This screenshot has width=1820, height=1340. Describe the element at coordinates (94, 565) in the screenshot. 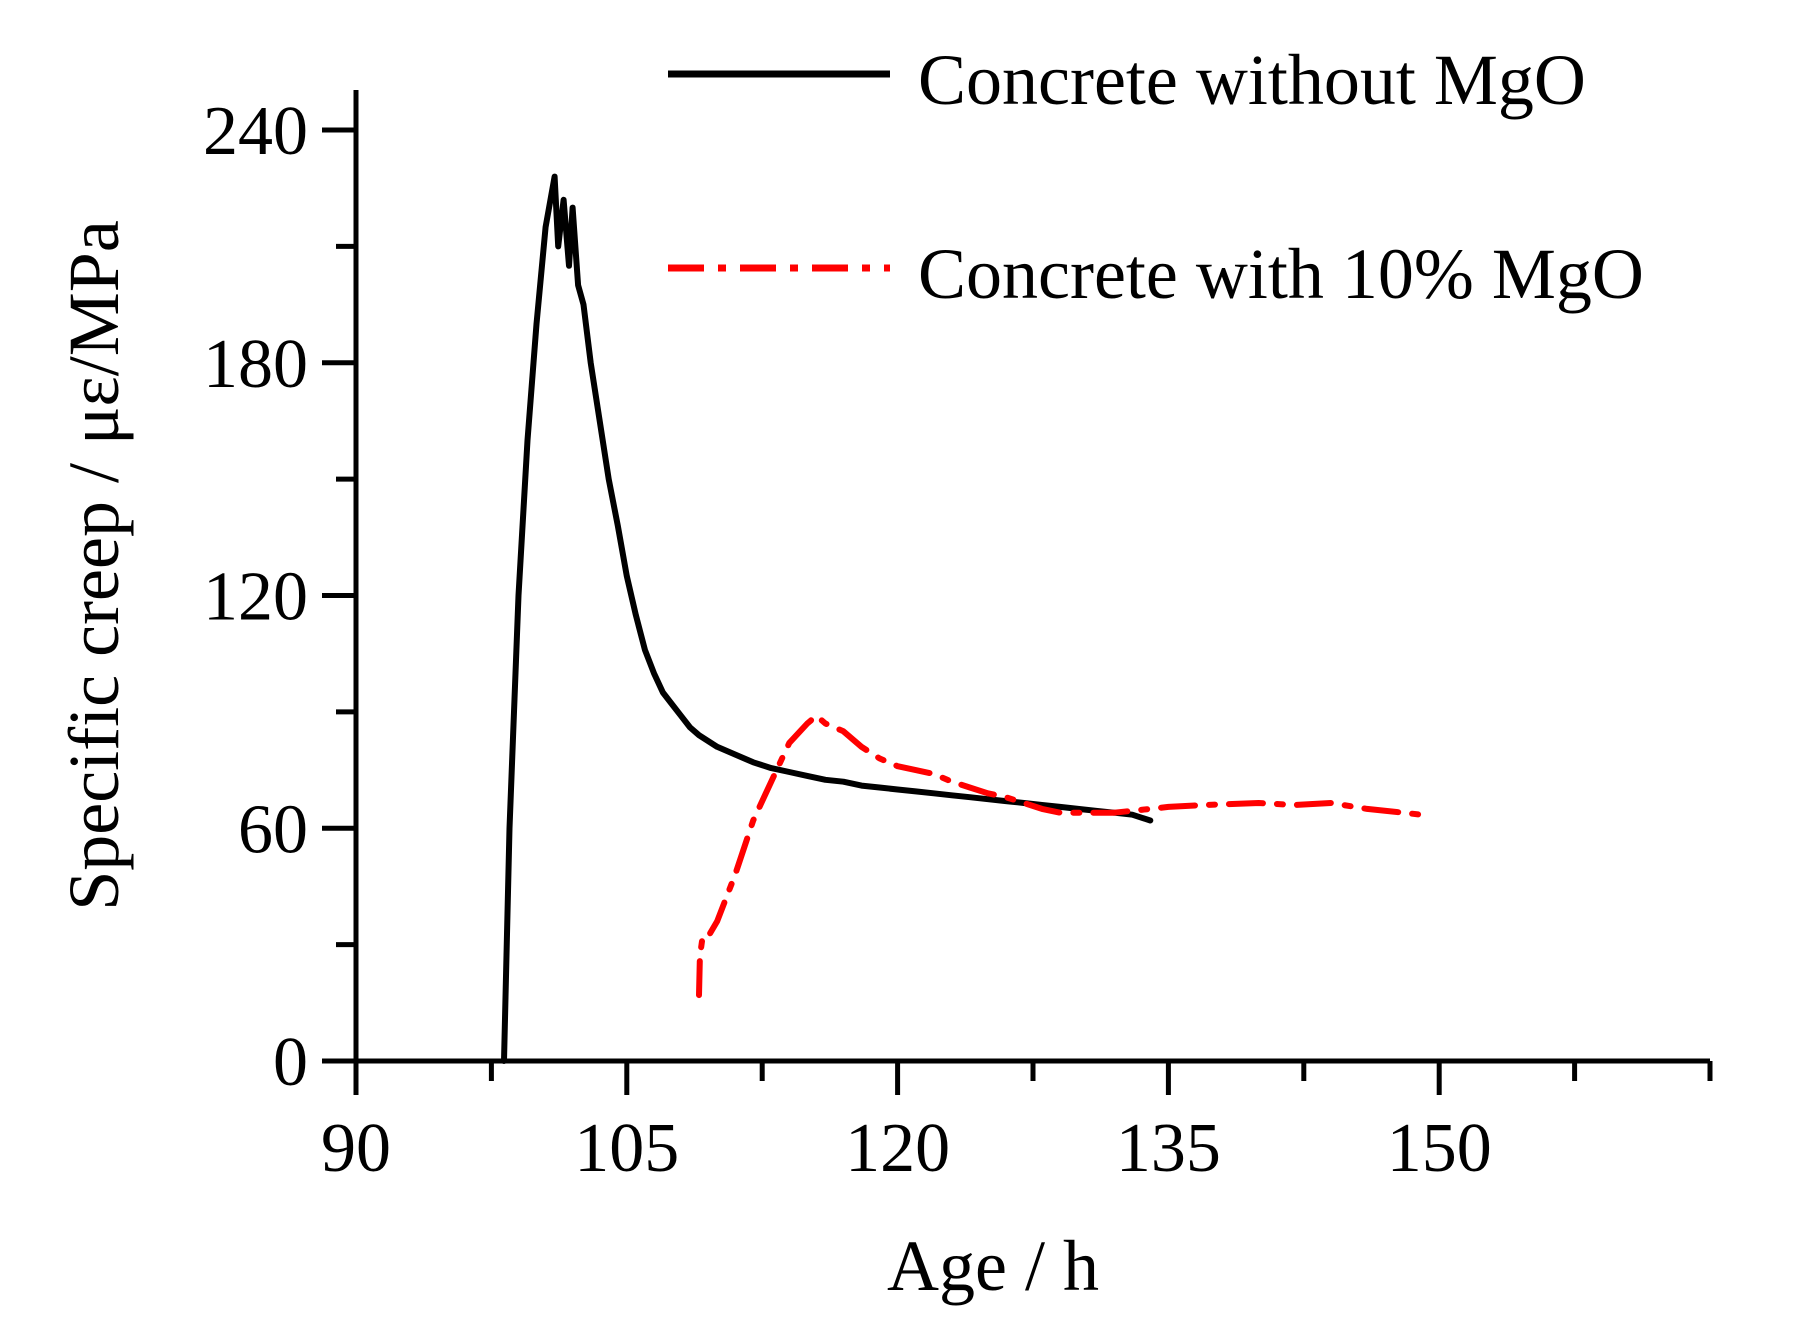

I see `y-axis-title: Specific creep / με/MPa` at that location.